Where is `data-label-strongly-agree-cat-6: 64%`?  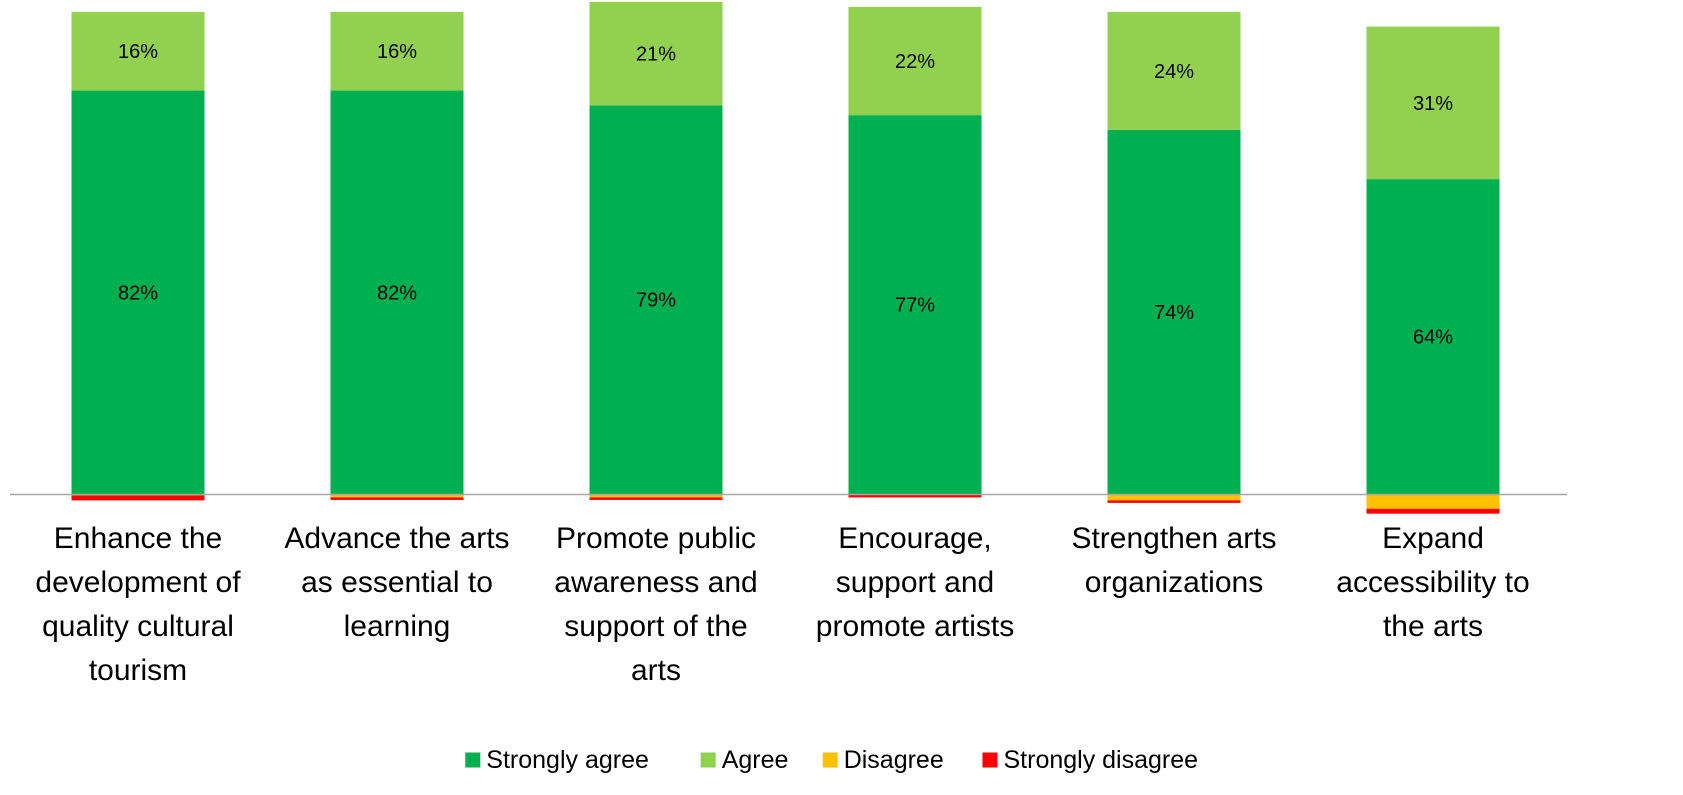 data-label-strongly-agree-cat-6: 64% is located at coordinates (1433, 338).